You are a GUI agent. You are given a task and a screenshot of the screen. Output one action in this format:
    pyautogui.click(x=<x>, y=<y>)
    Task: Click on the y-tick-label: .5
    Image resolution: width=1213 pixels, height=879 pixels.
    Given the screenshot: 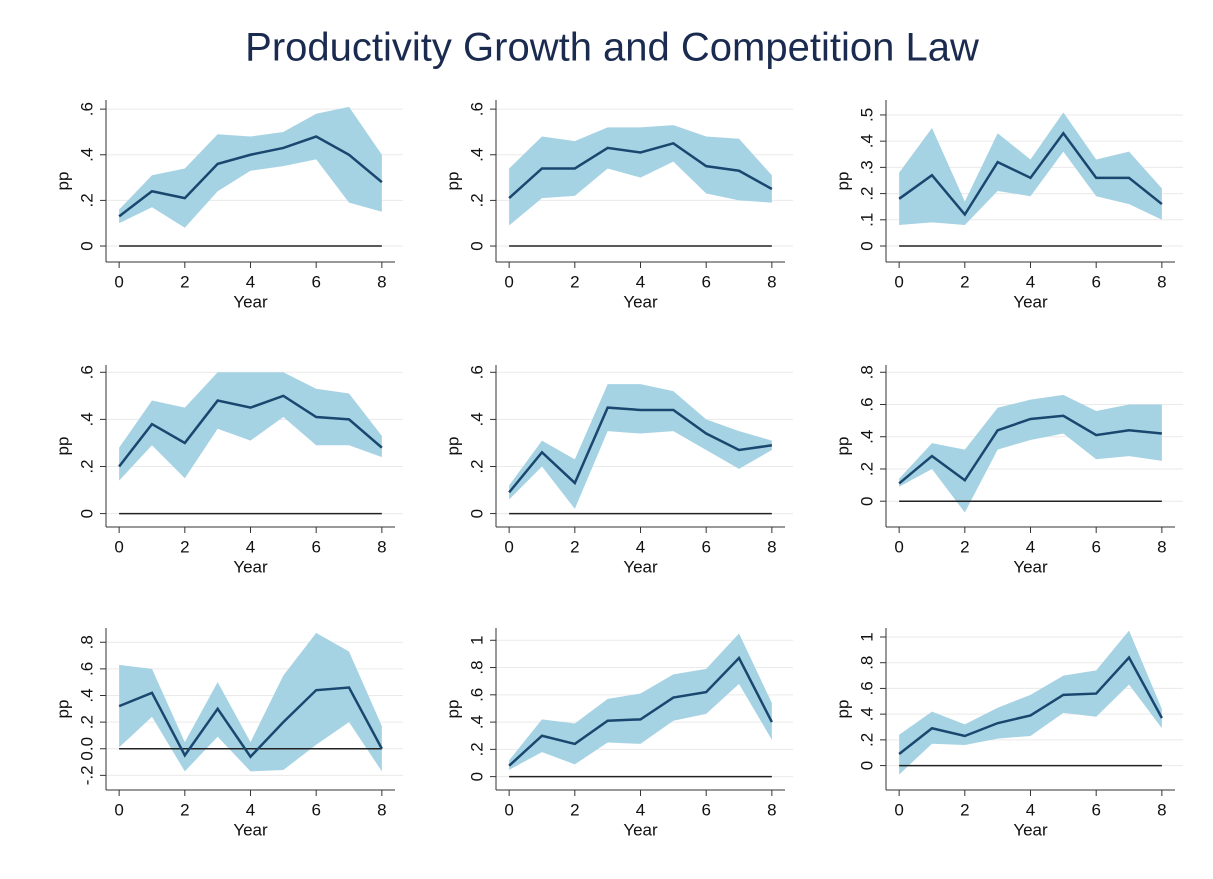 What is the action you would take?
    pyautogui.click(x=866, y=115)
    